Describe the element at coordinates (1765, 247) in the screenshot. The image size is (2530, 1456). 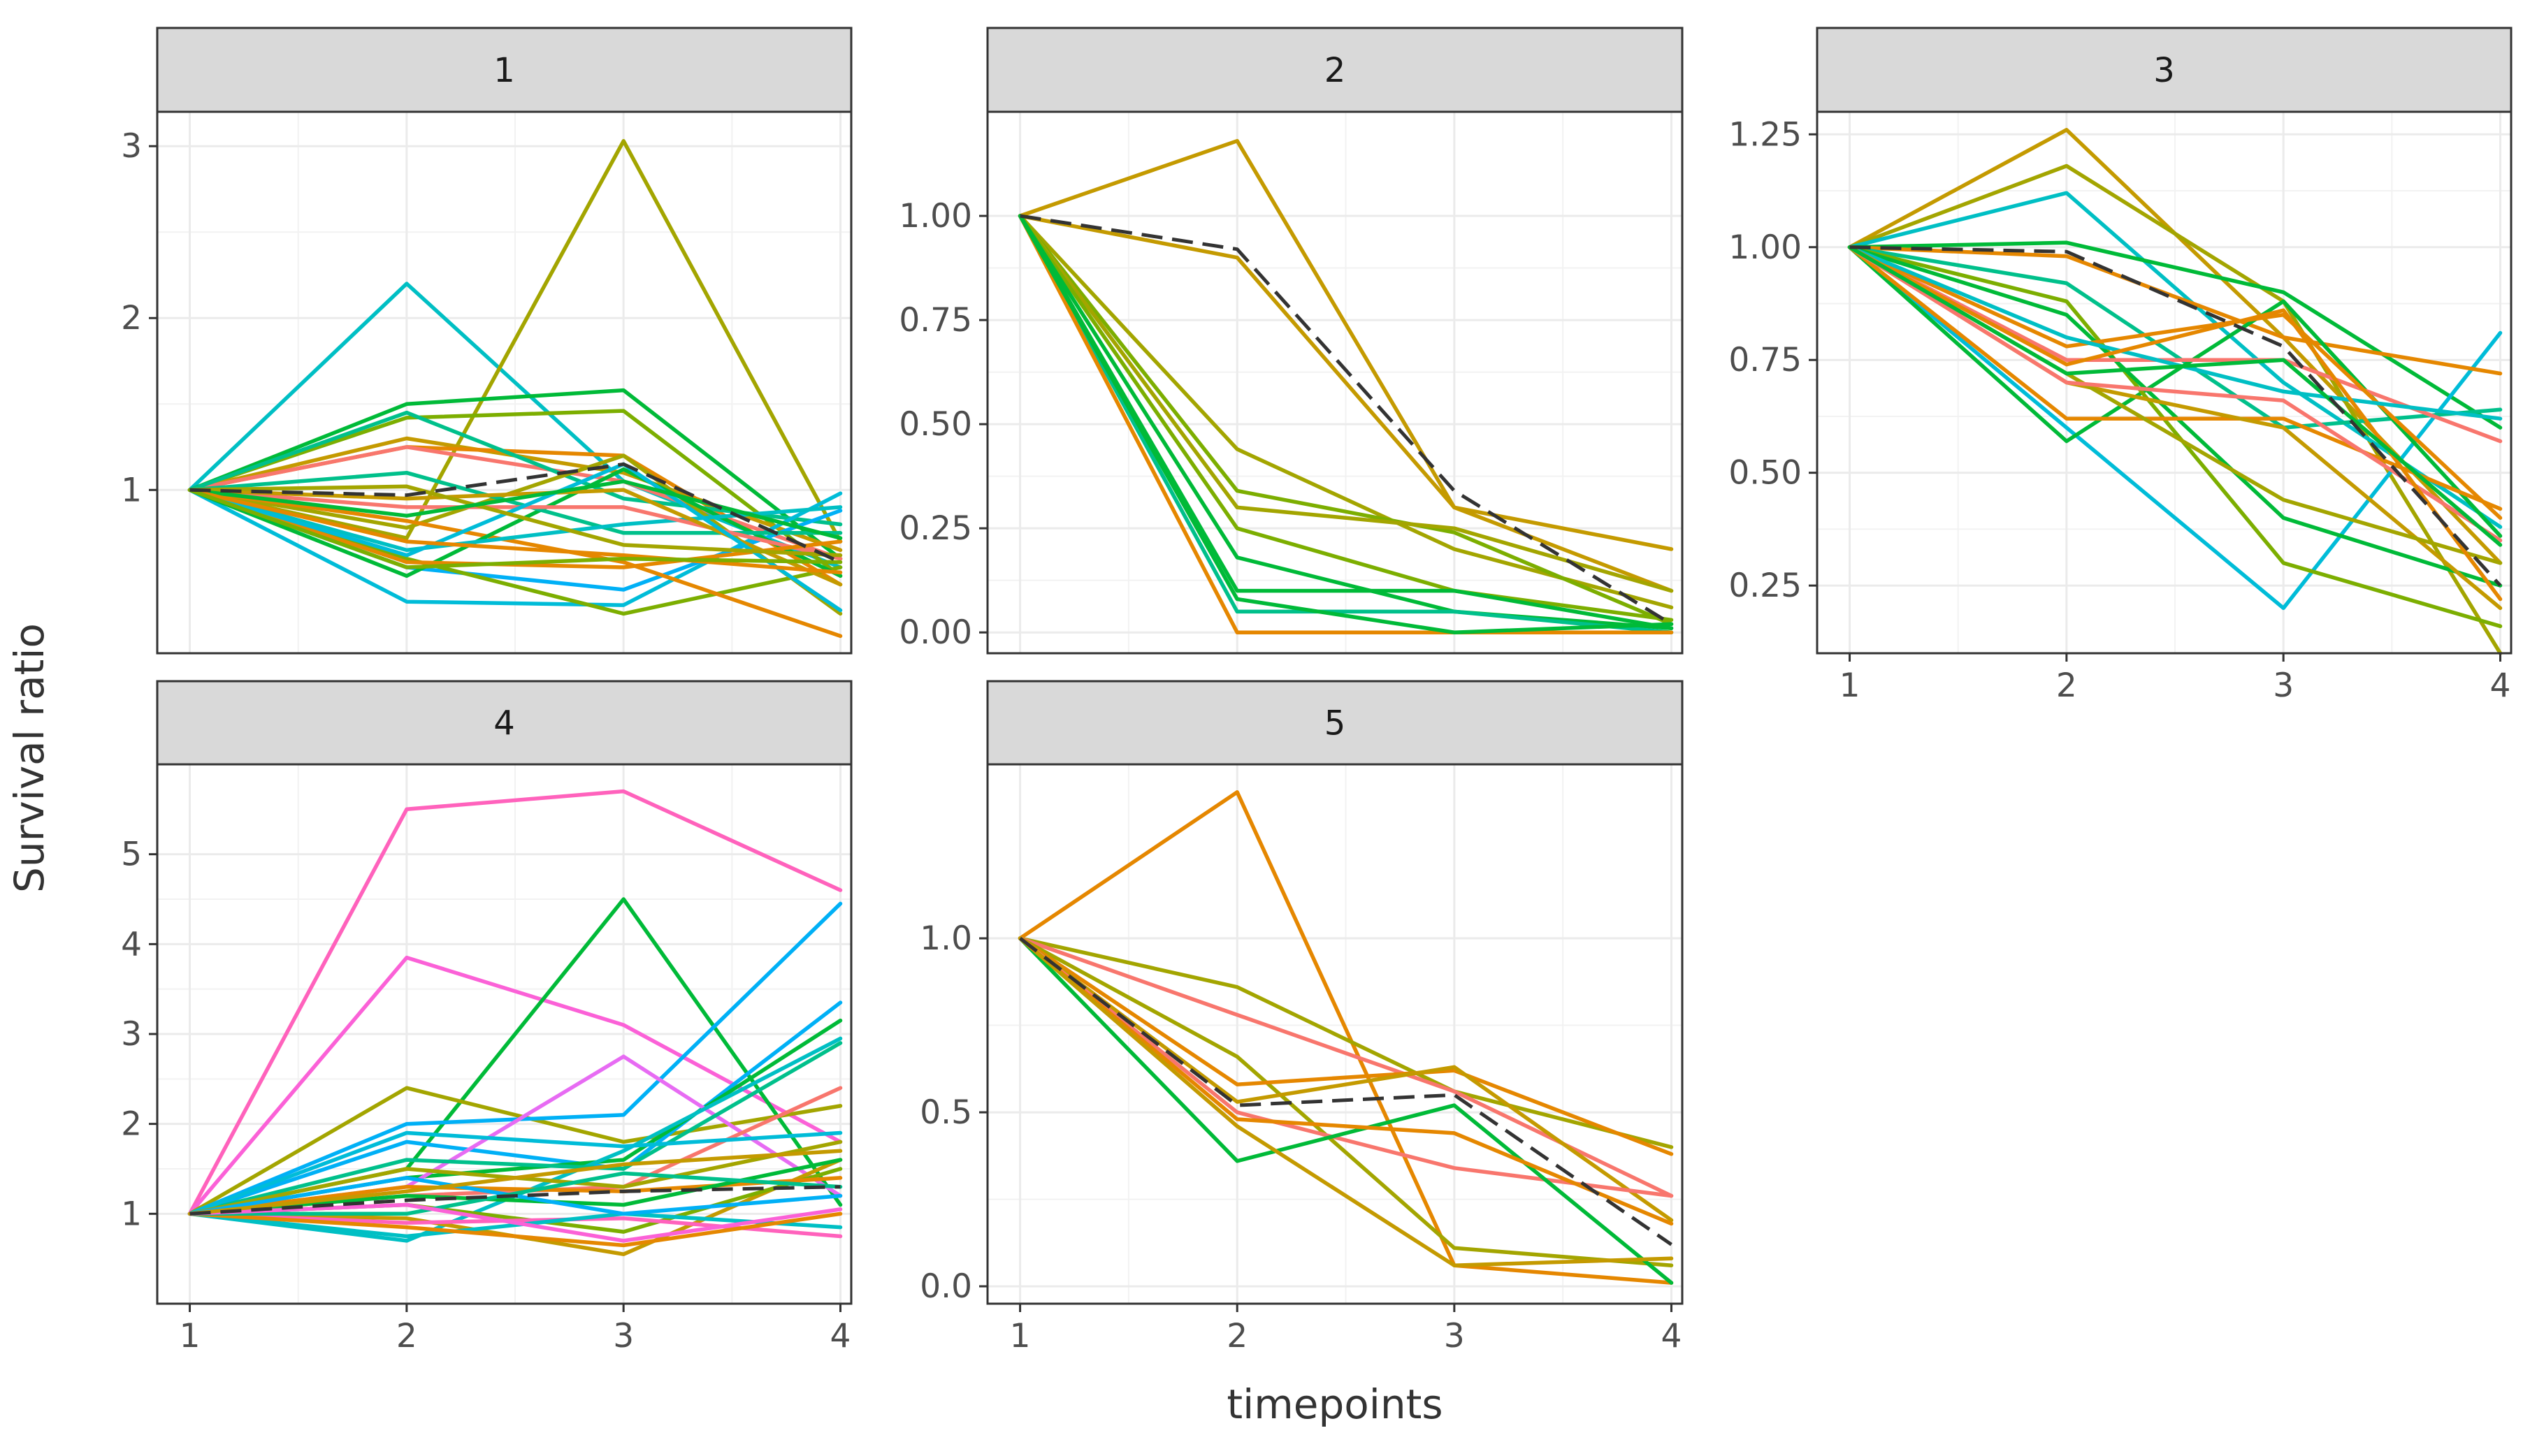
I see `y-tick-label: 1.00` at that location.